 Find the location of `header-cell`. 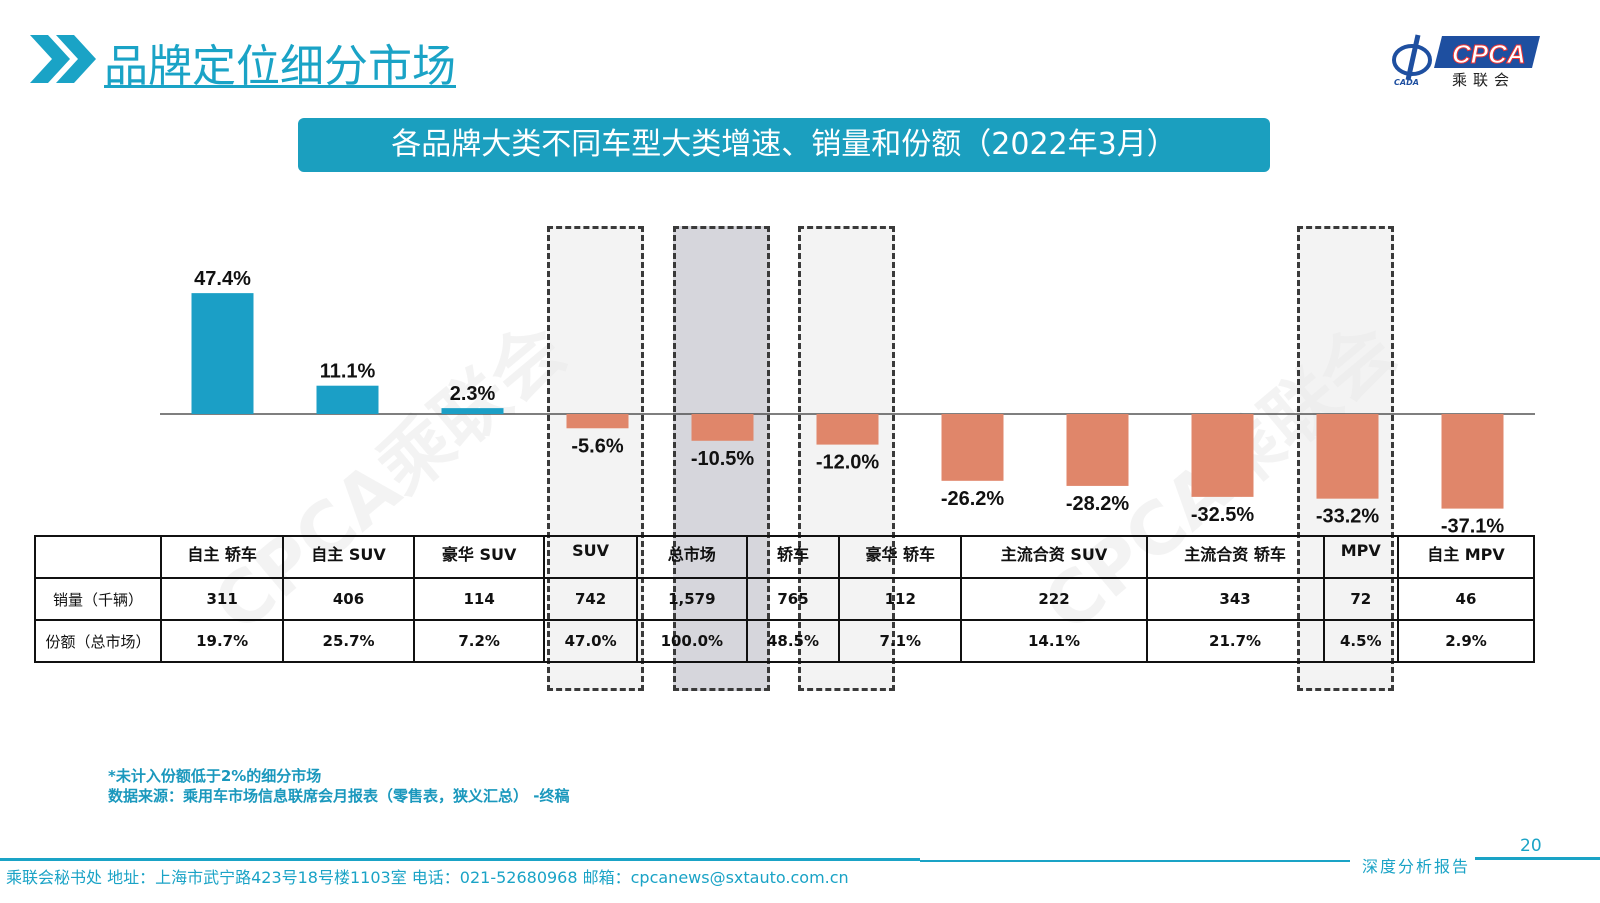

header-cell is located at coordinates (98, 557).